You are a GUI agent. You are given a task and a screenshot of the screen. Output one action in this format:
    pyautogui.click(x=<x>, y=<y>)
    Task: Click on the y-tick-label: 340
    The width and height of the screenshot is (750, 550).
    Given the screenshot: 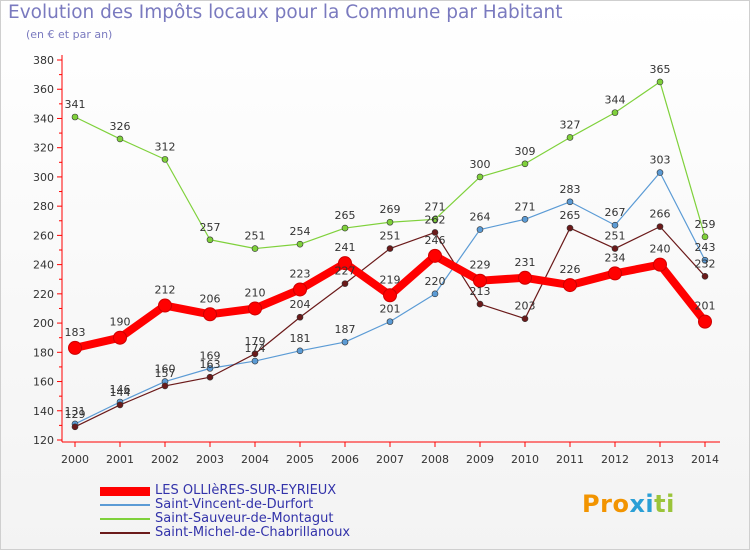 What is the action you would take?
    pyautogui.click(x=43, y=118)
    